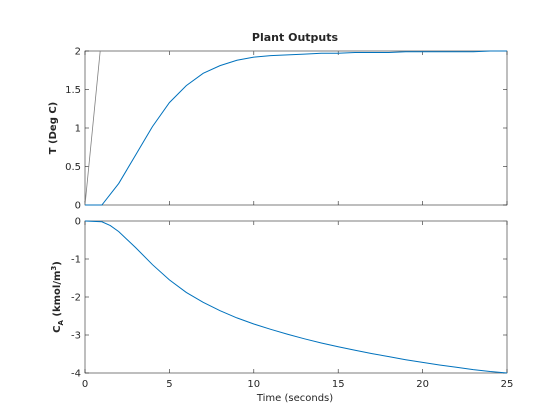 Image resolution: width=560 pixels, height=420 pixels. I want to click on xtick-label: 10, so click(253, 384).